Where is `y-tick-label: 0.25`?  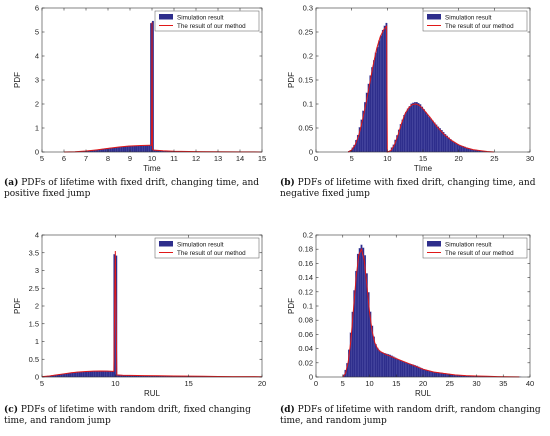
y-tick-label: 0.25 is located at coordinates (305, 32).